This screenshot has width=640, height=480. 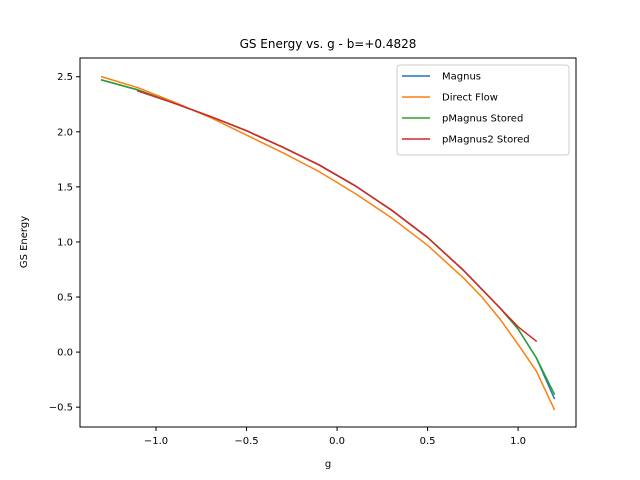 I want to click on x-axis: −1.0 −0.5 0.0 0.5 1.0, so click(x=335, y=437).